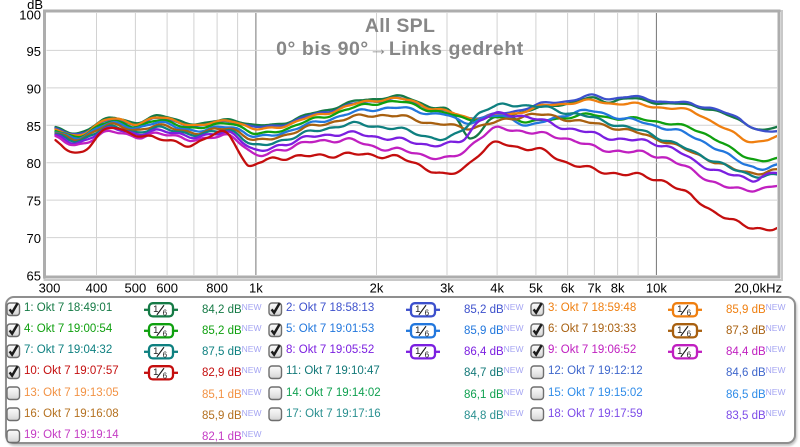  I want to click on svg-text: 100, so click(30, 15).